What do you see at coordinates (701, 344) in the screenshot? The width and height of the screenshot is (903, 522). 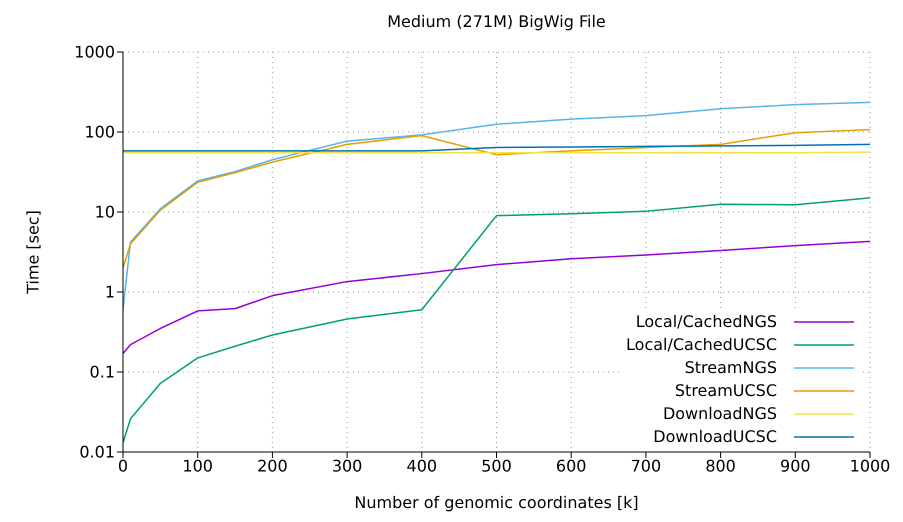 I see `legend-label: Local/CachedUCSC` at bounding box center [701, 344].